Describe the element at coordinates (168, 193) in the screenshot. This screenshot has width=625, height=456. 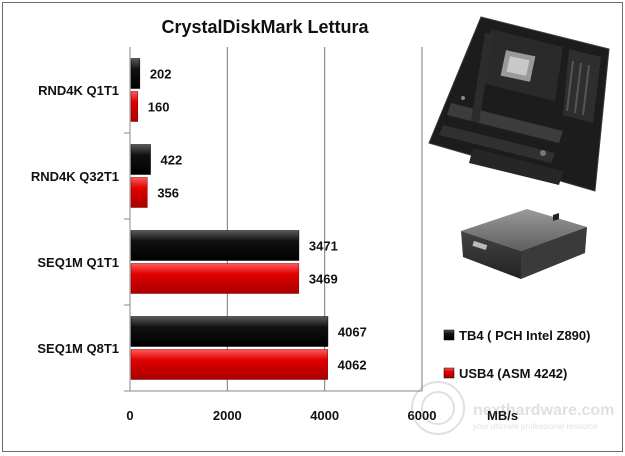
I see `data-label: 356` at that location.